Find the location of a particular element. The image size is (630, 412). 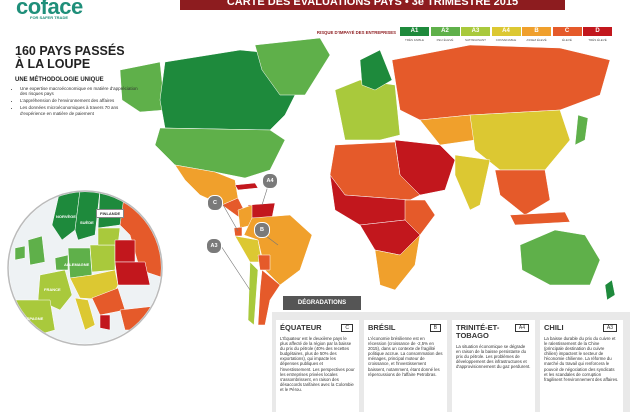

logo: coface is located at coordinates (49, 9).